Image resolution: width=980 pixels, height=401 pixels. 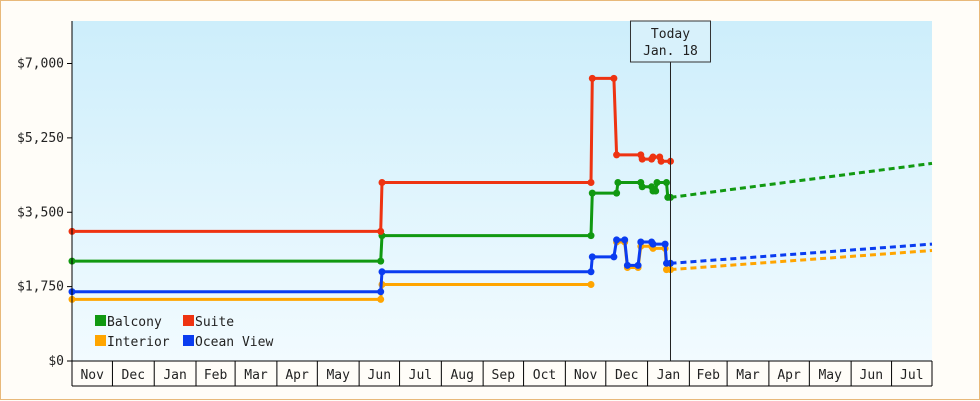 What do you see at coordinates (214, 322) in the screenshot?
I see `legend-label-suite: Suite` at bounding box center [214, 322].